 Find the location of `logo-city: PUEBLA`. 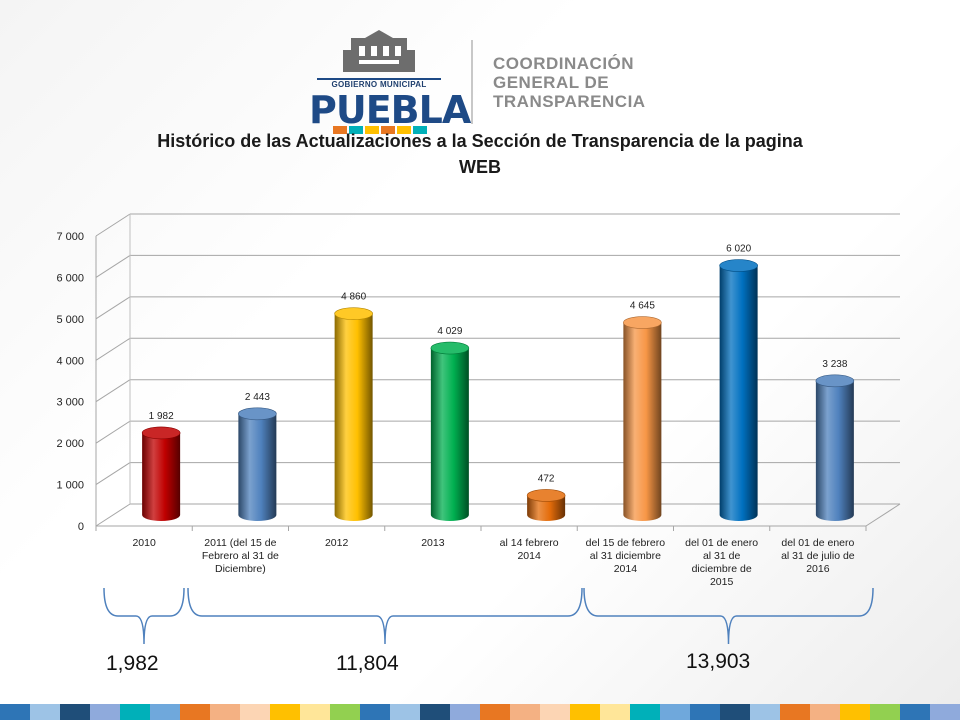

logo-city: PUEBLA is located at coordinates (390, 110).